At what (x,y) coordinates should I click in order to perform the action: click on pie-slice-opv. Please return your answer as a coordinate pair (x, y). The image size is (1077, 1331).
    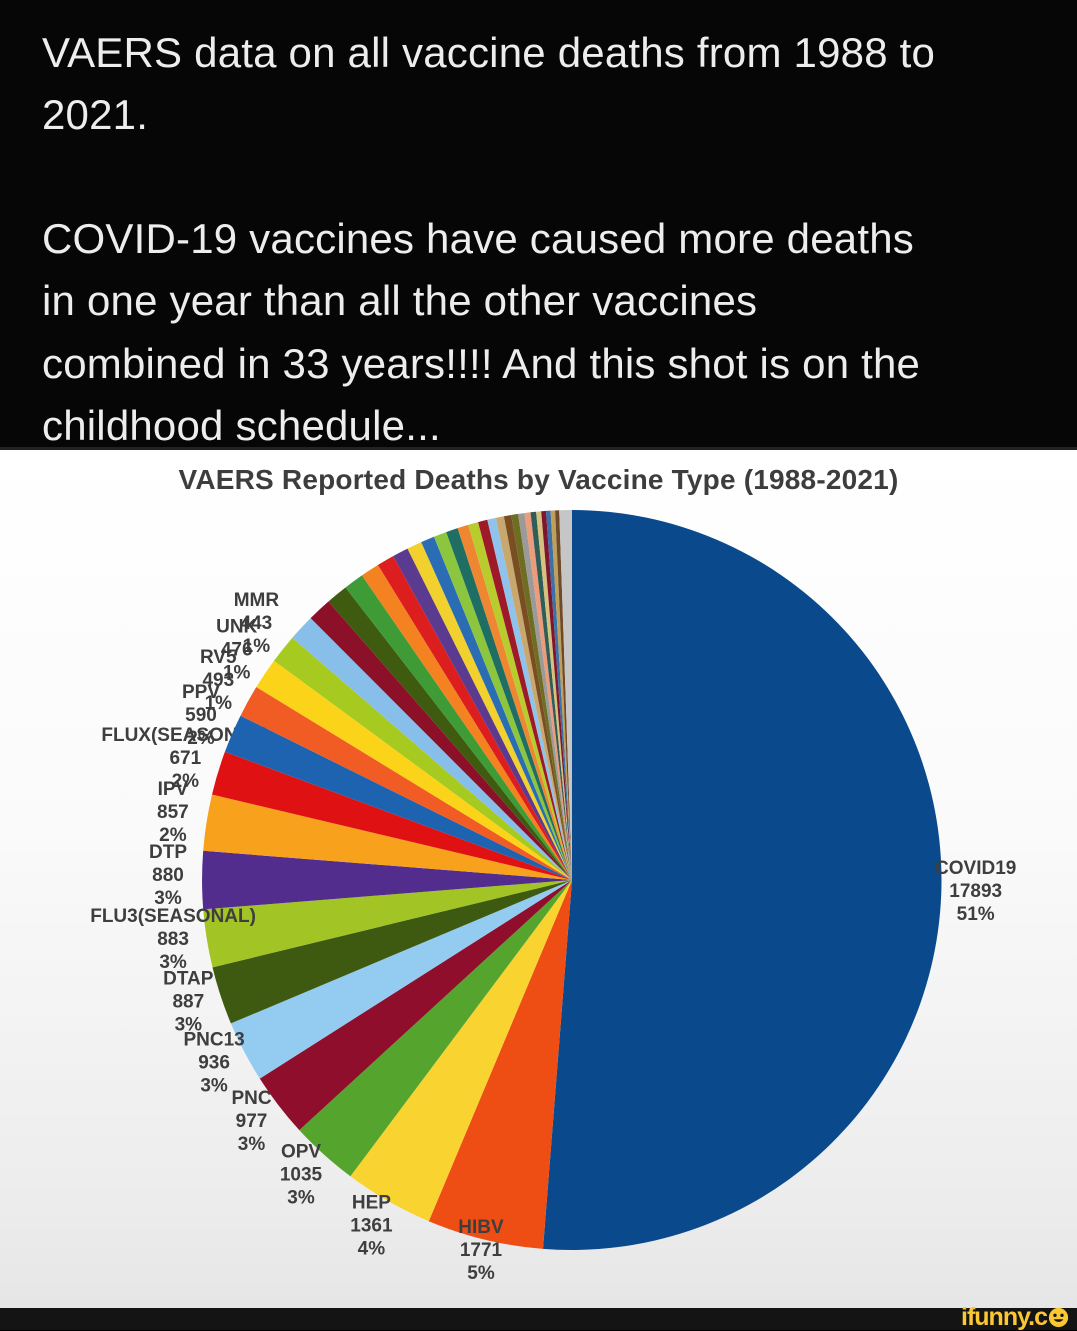
    Looking at the image, I should click on (435, 1028).